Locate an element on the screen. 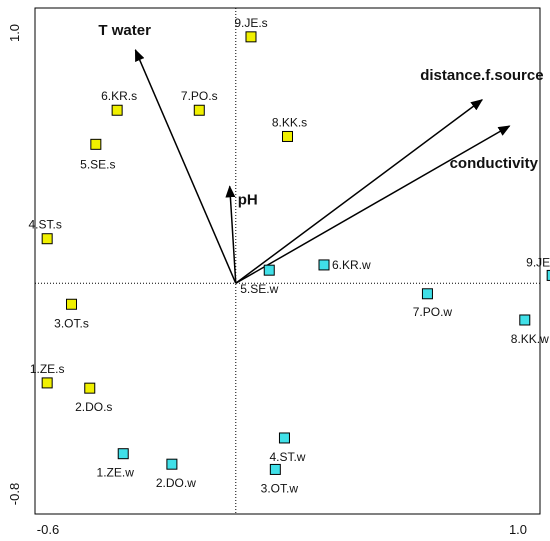  vector-label-ph: pH is located at coordinates (248, 199).